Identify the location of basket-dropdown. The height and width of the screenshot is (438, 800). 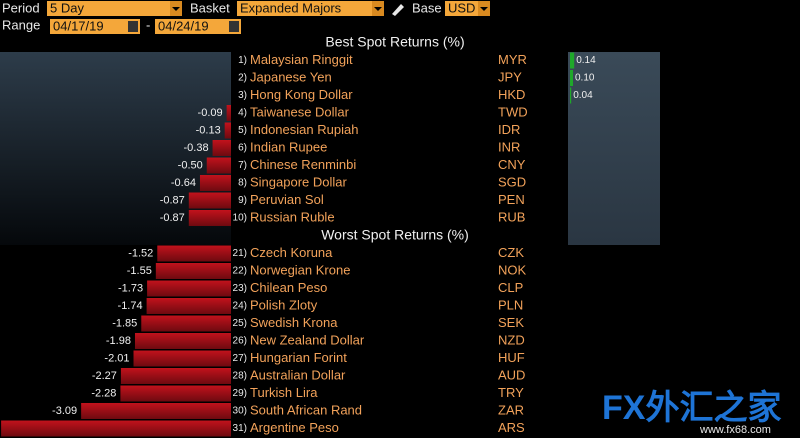
(310, 8).